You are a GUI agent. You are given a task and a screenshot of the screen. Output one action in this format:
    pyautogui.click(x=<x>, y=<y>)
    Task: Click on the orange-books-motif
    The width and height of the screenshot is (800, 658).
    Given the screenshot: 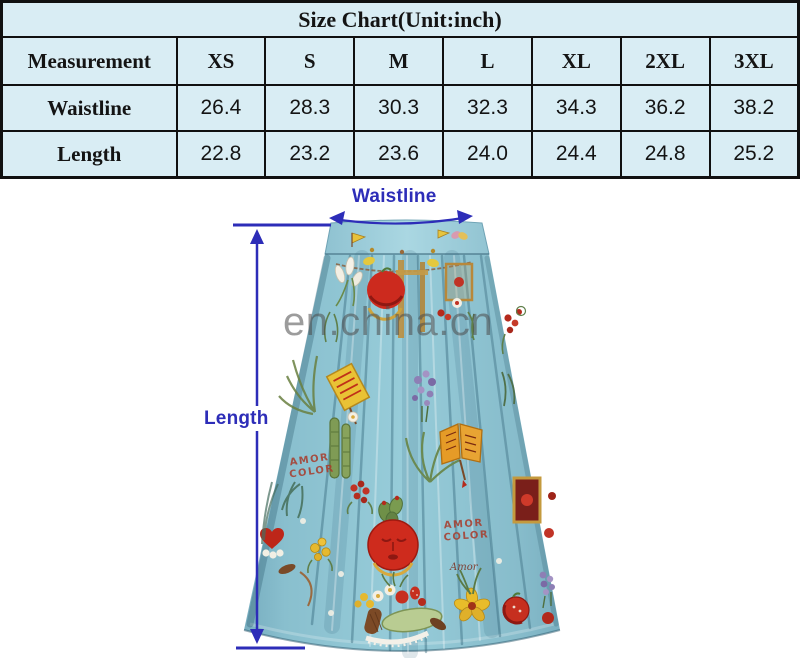 What is the action you would take?
    pyautogui.click(x=461, y=455)
    